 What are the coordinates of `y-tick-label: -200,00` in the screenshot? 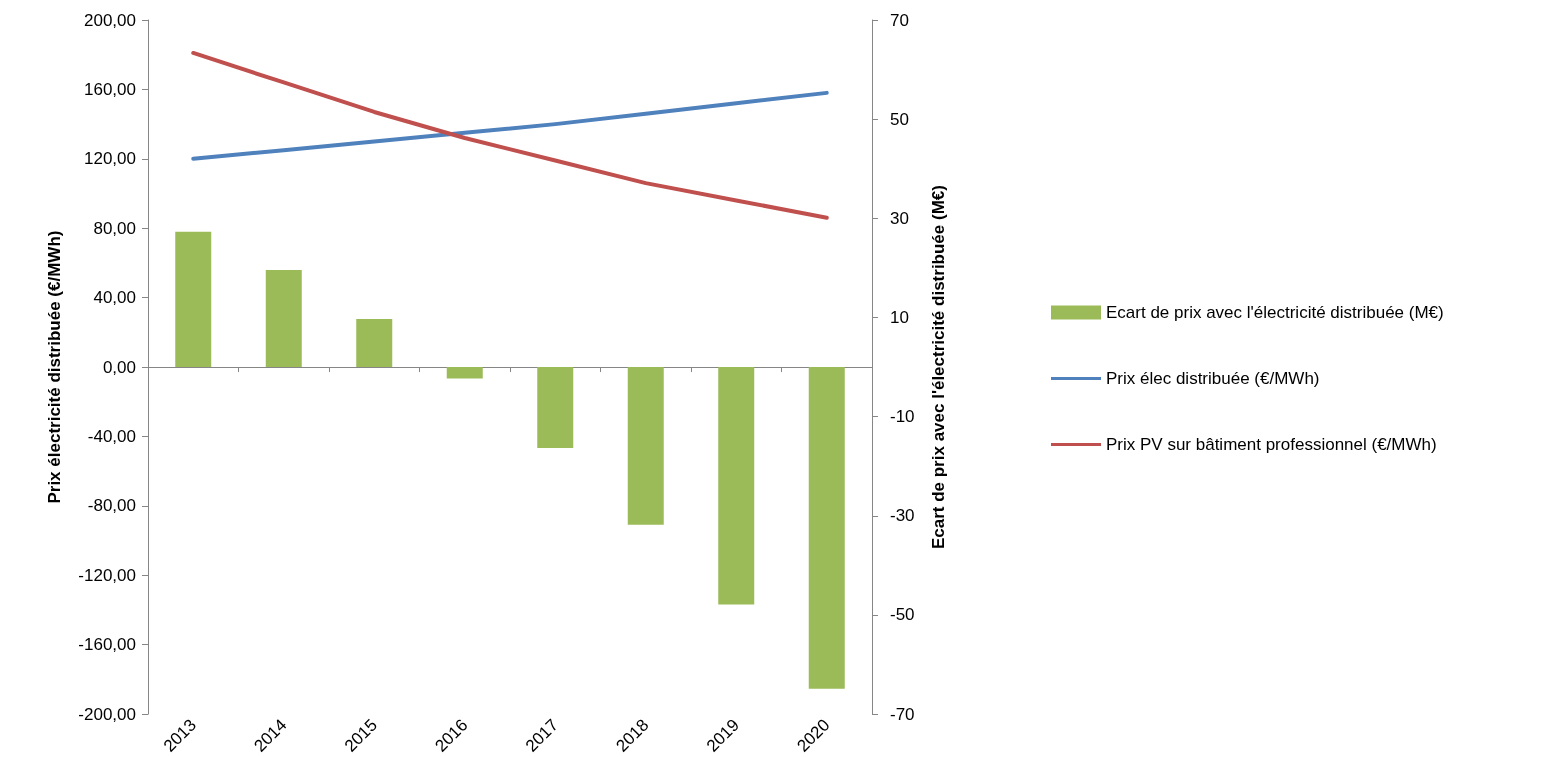 It's located at (107, 714).